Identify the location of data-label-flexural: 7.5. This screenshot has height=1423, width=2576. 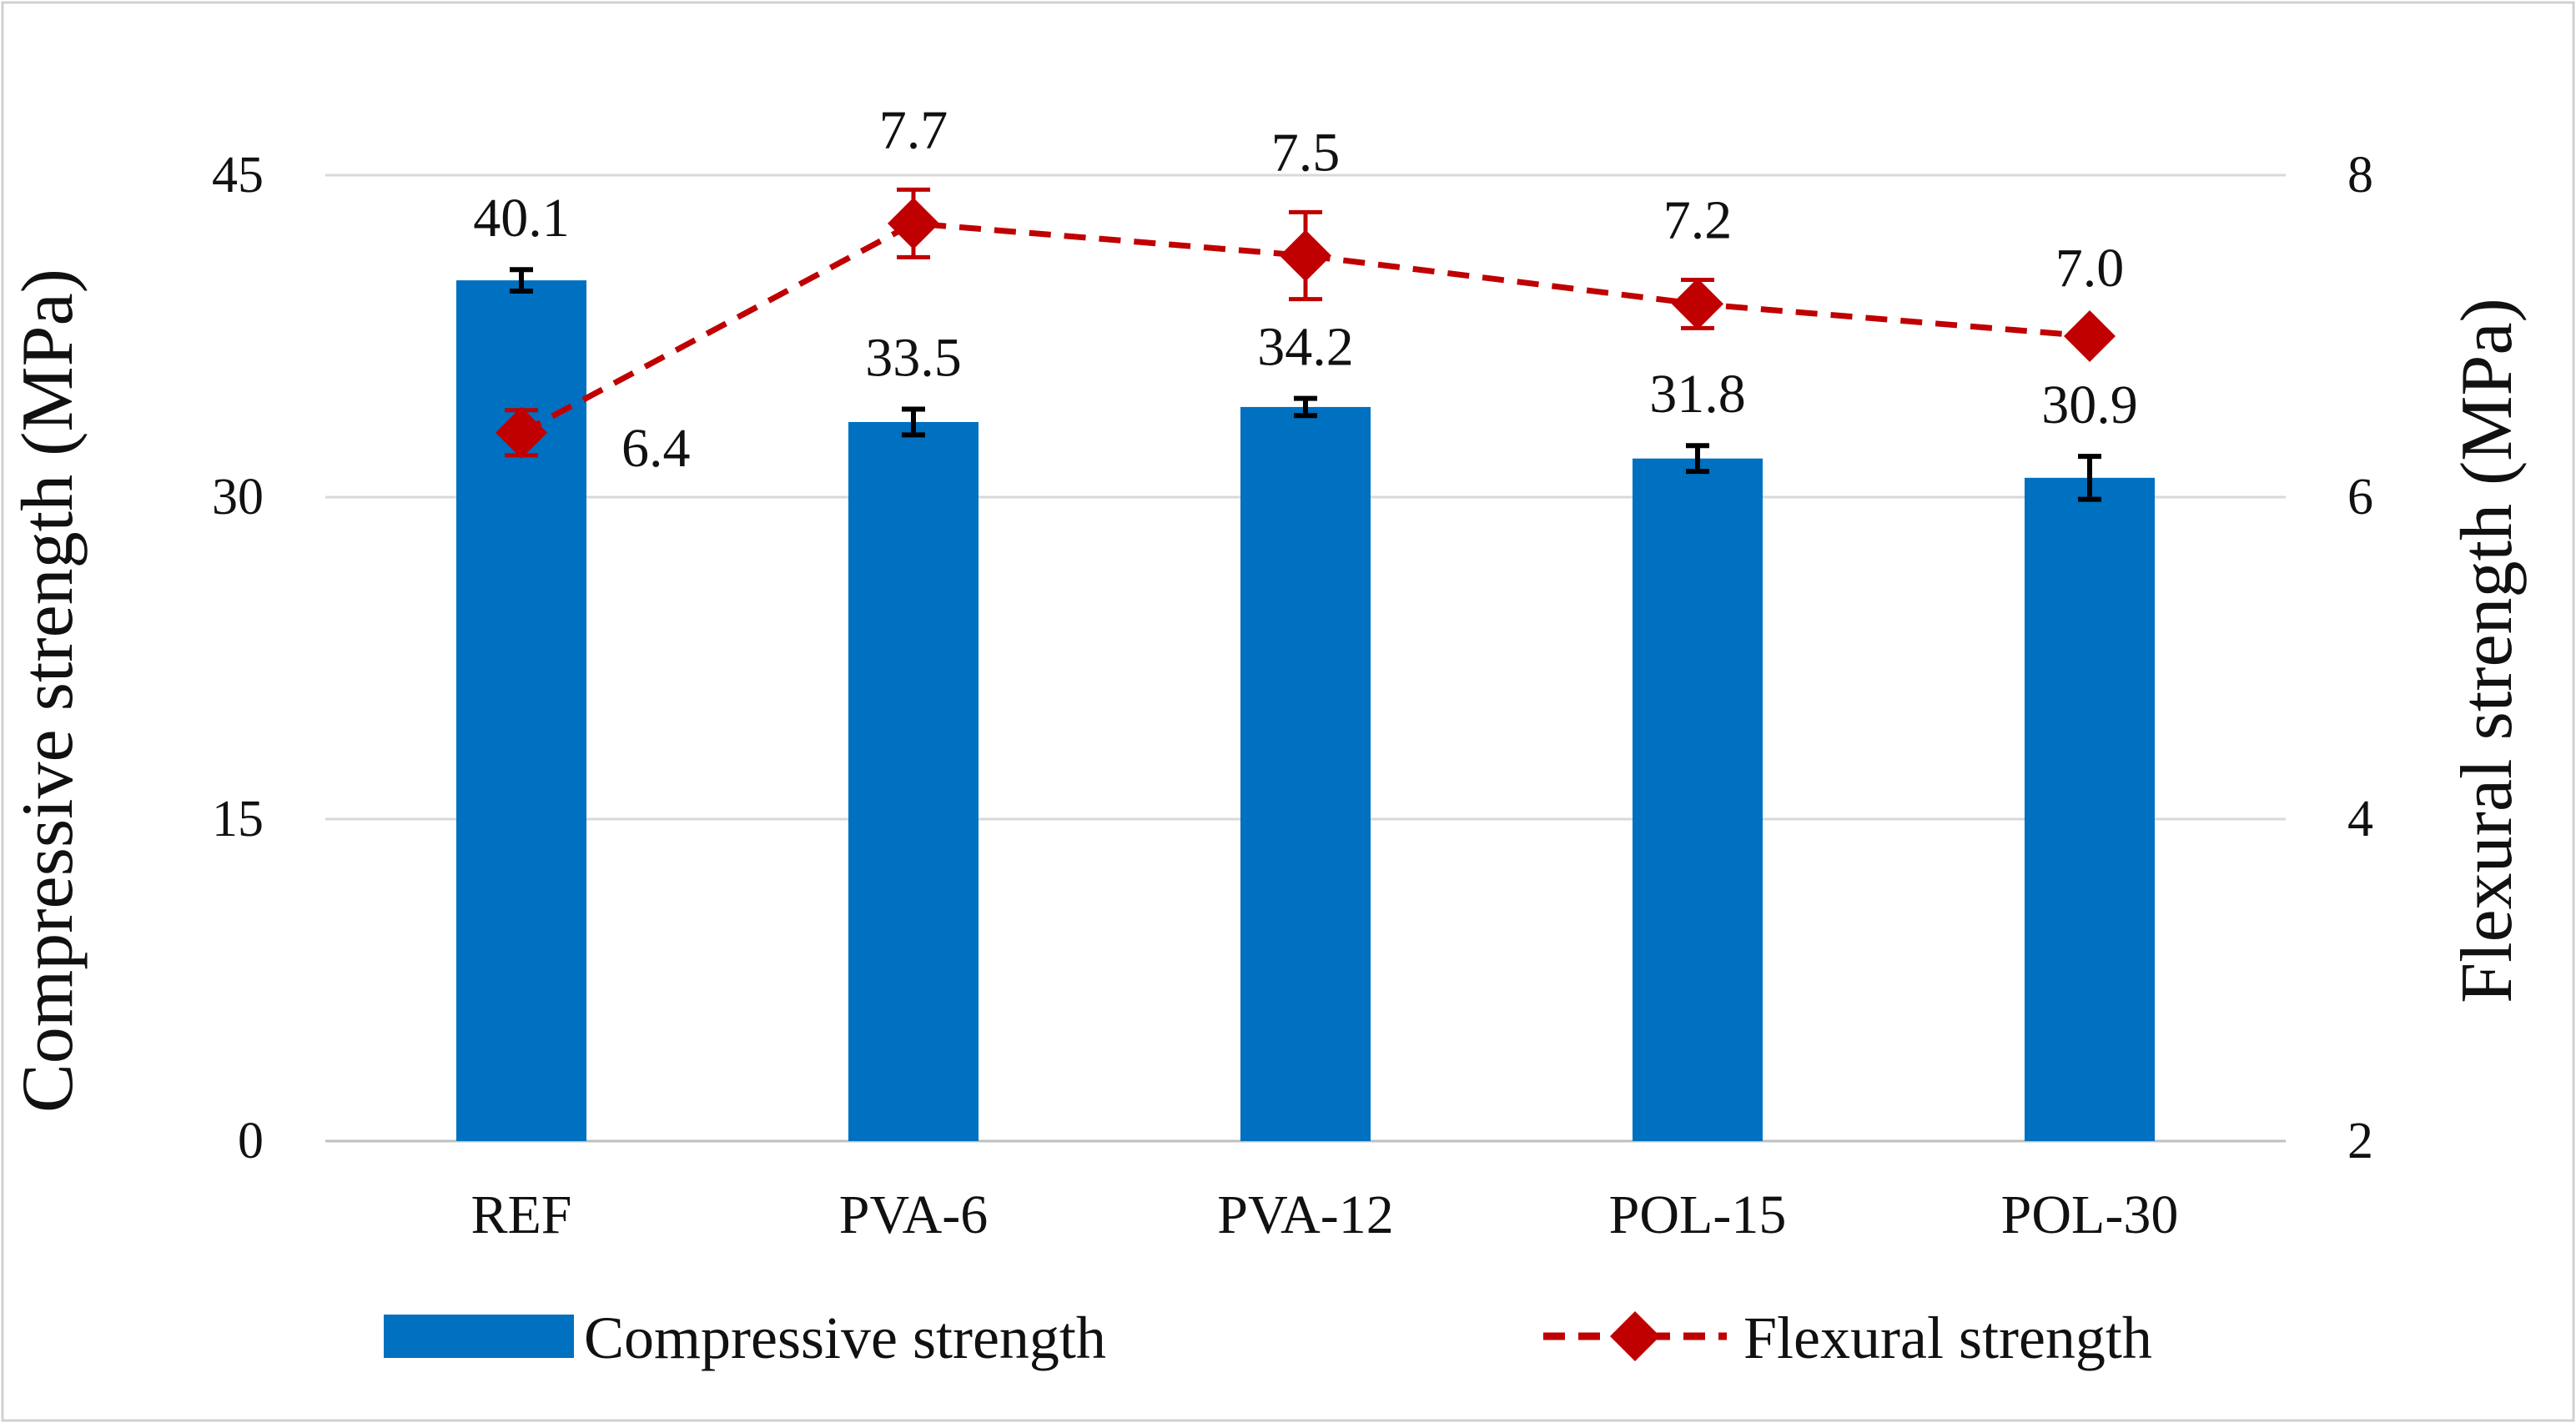
(1306, 152).